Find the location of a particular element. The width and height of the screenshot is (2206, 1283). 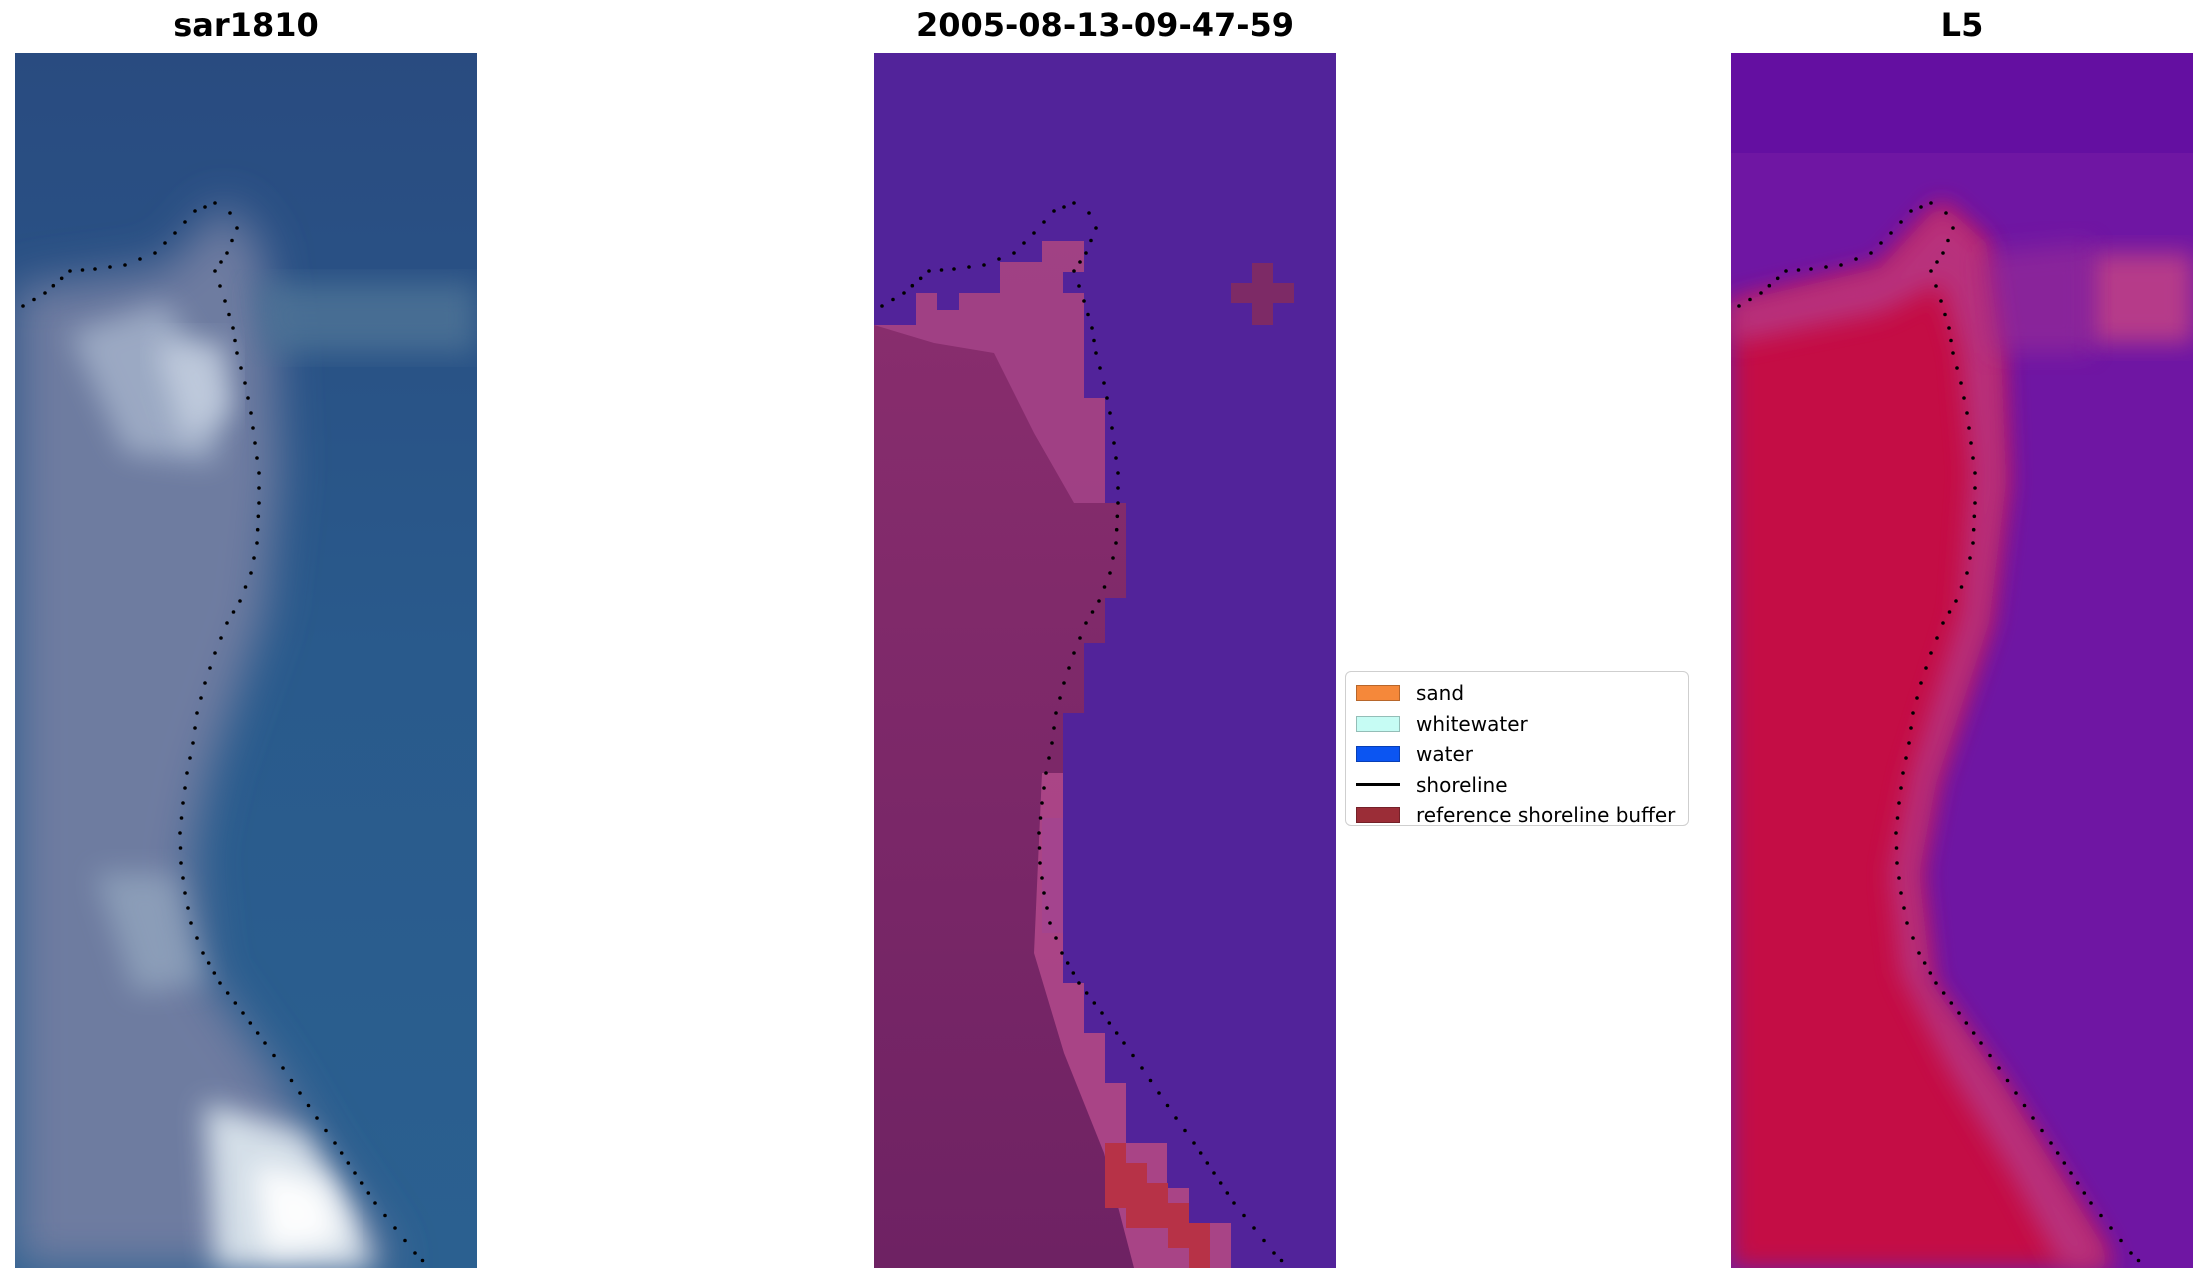

legend-entry: water is located at coordinates (1517, 754).